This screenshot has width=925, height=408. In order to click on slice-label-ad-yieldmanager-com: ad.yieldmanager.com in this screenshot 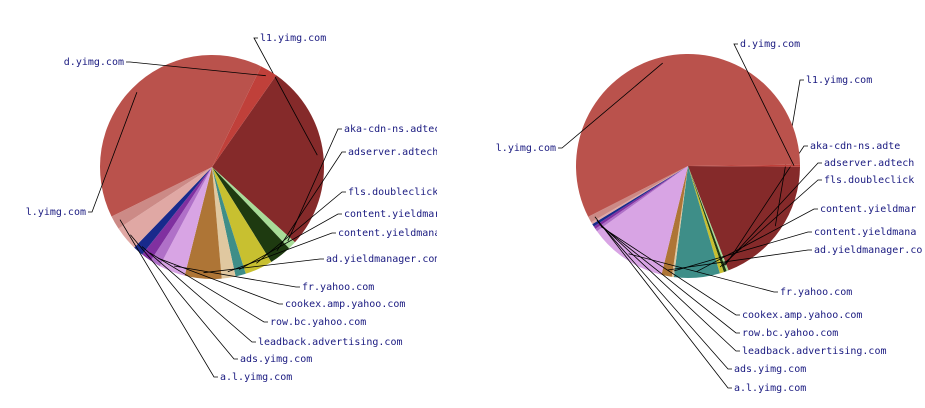, I will do `click(383, 259)`.